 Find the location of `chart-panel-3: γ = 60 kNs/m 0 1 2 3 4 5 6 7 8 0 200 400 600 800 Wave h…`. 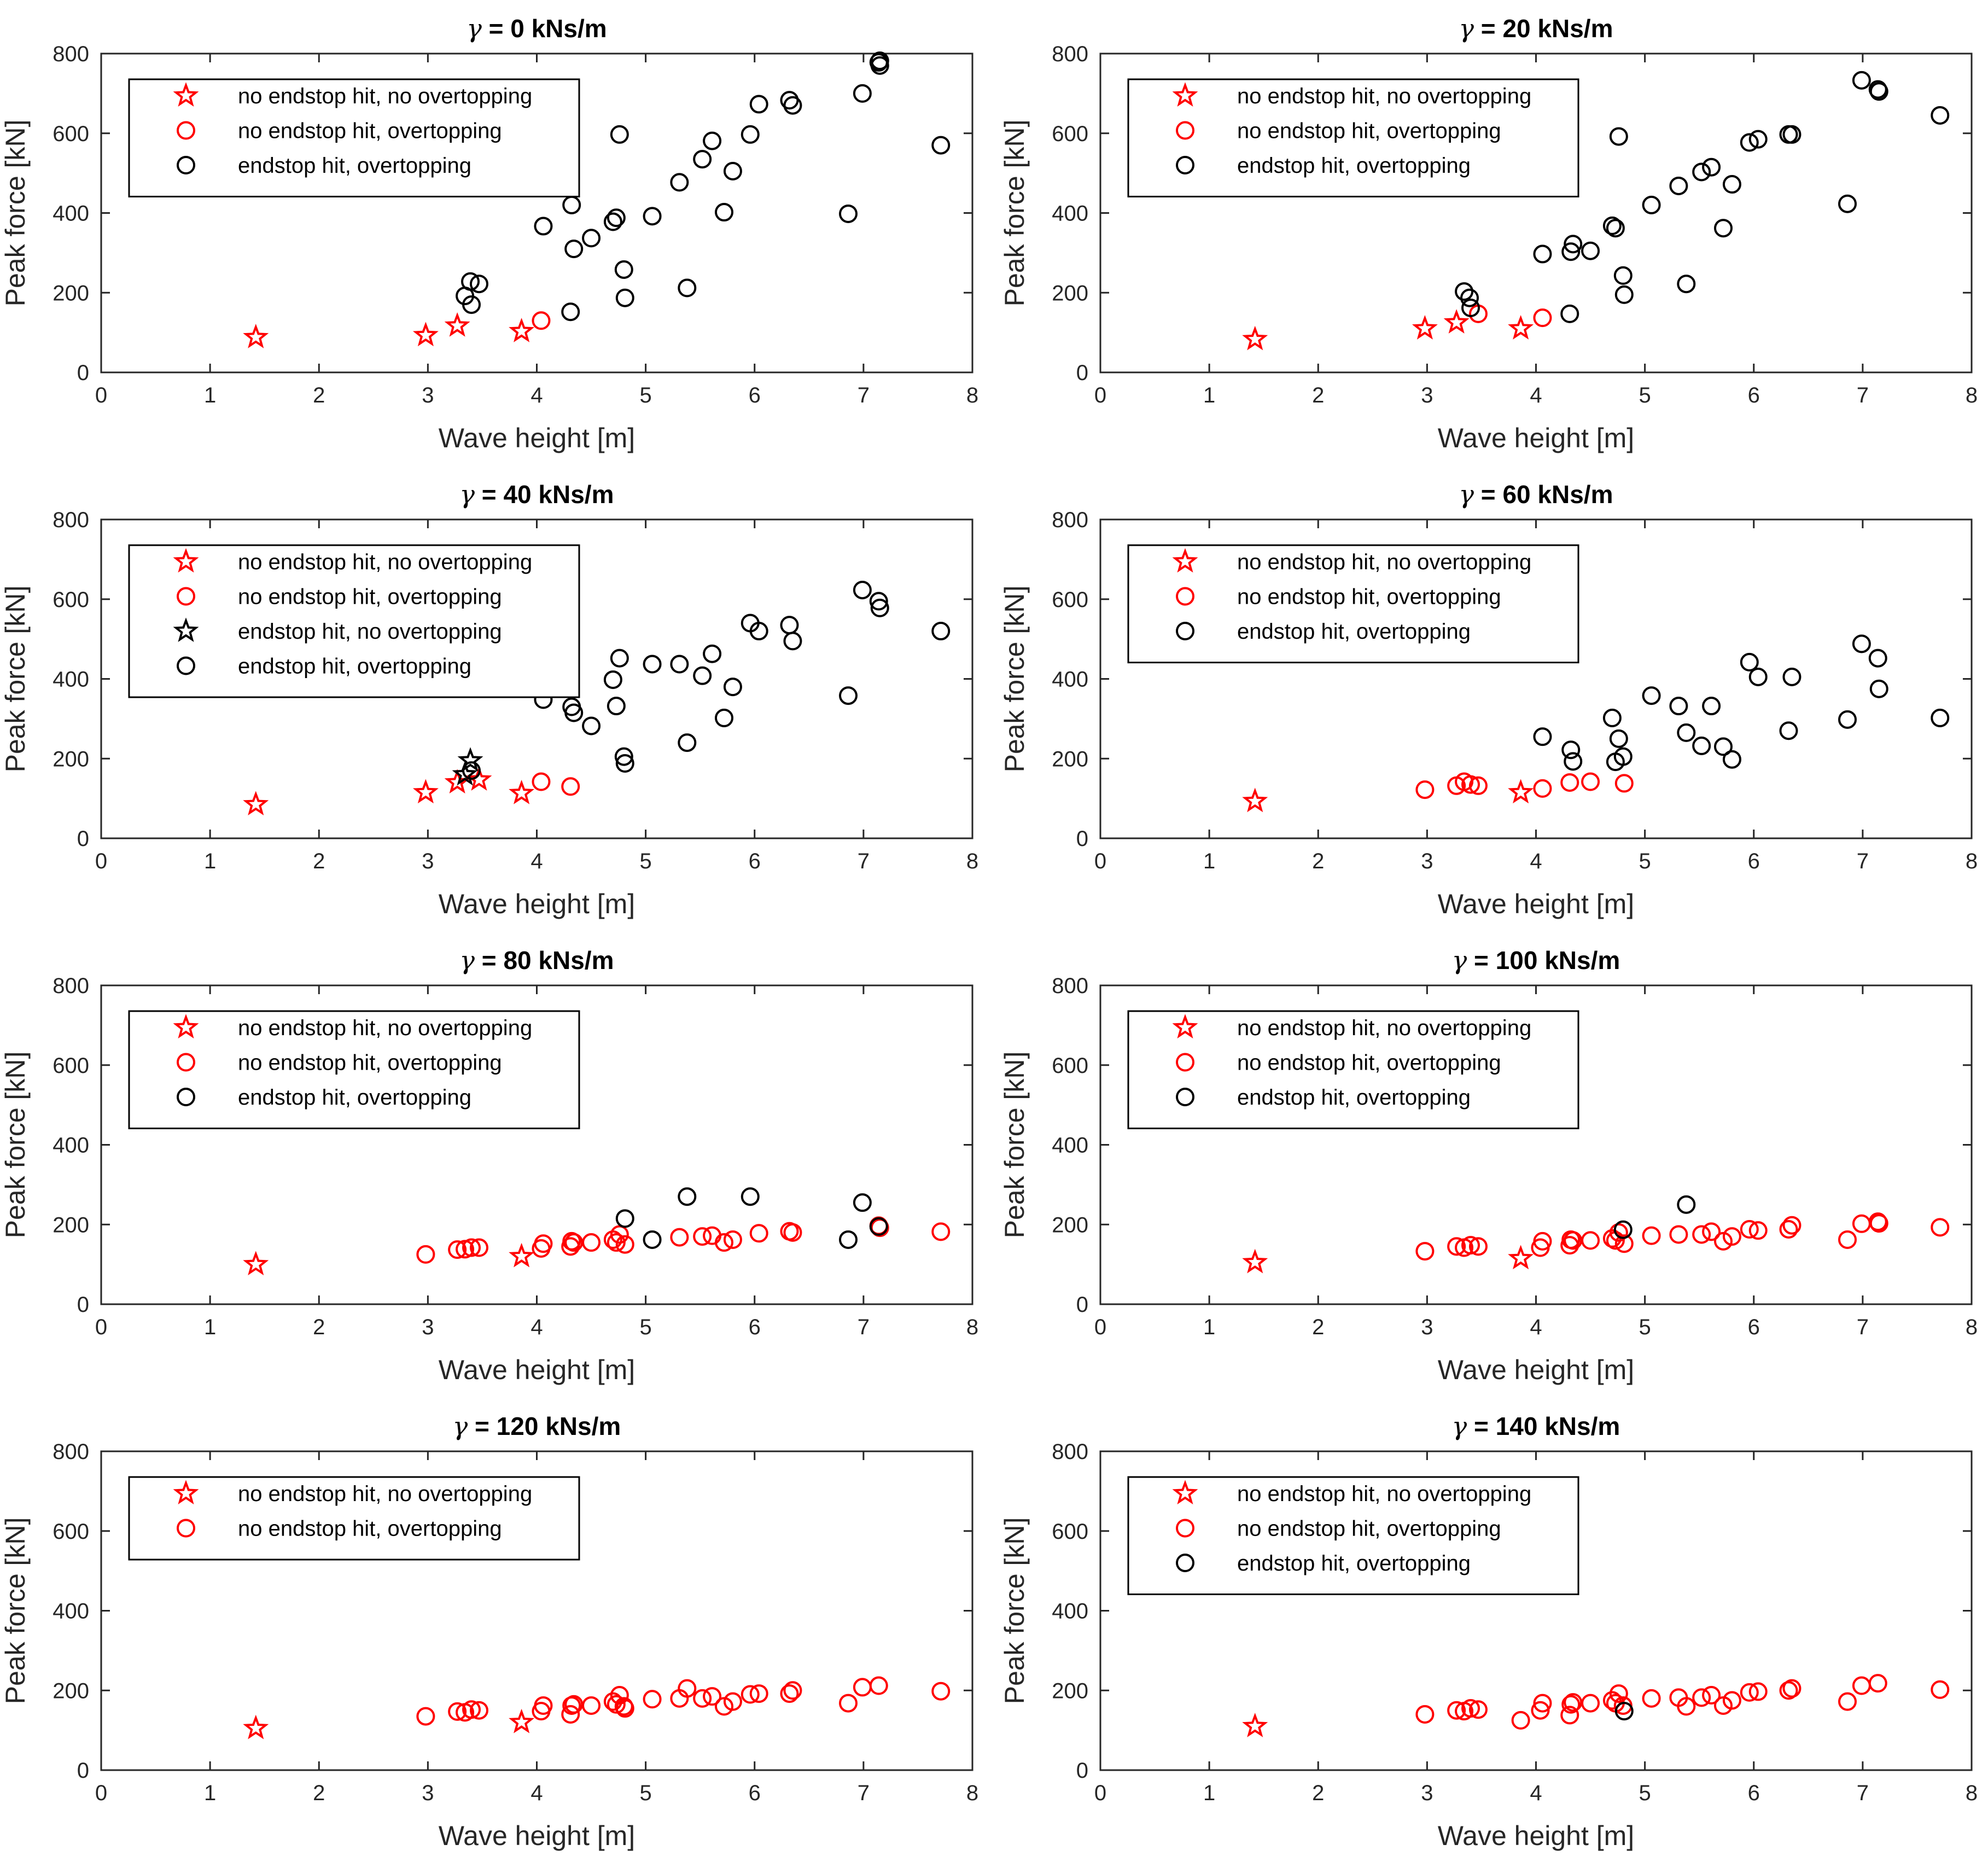

chart-panel-3: γ = 60 kNs/m 0 1 2 3 4 5 6 7 8 0 200 400 600 800 Wave h… is located at coordinates (1488, 700).